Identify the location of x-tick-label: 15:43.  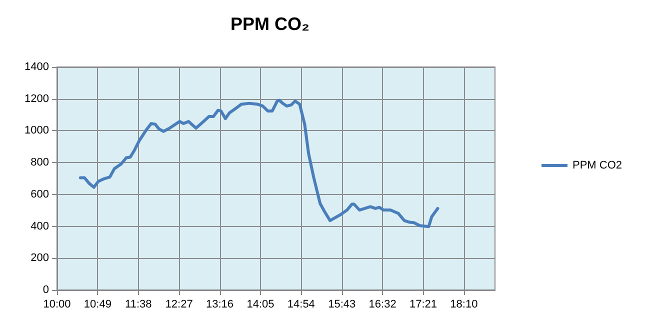
(342, 304).